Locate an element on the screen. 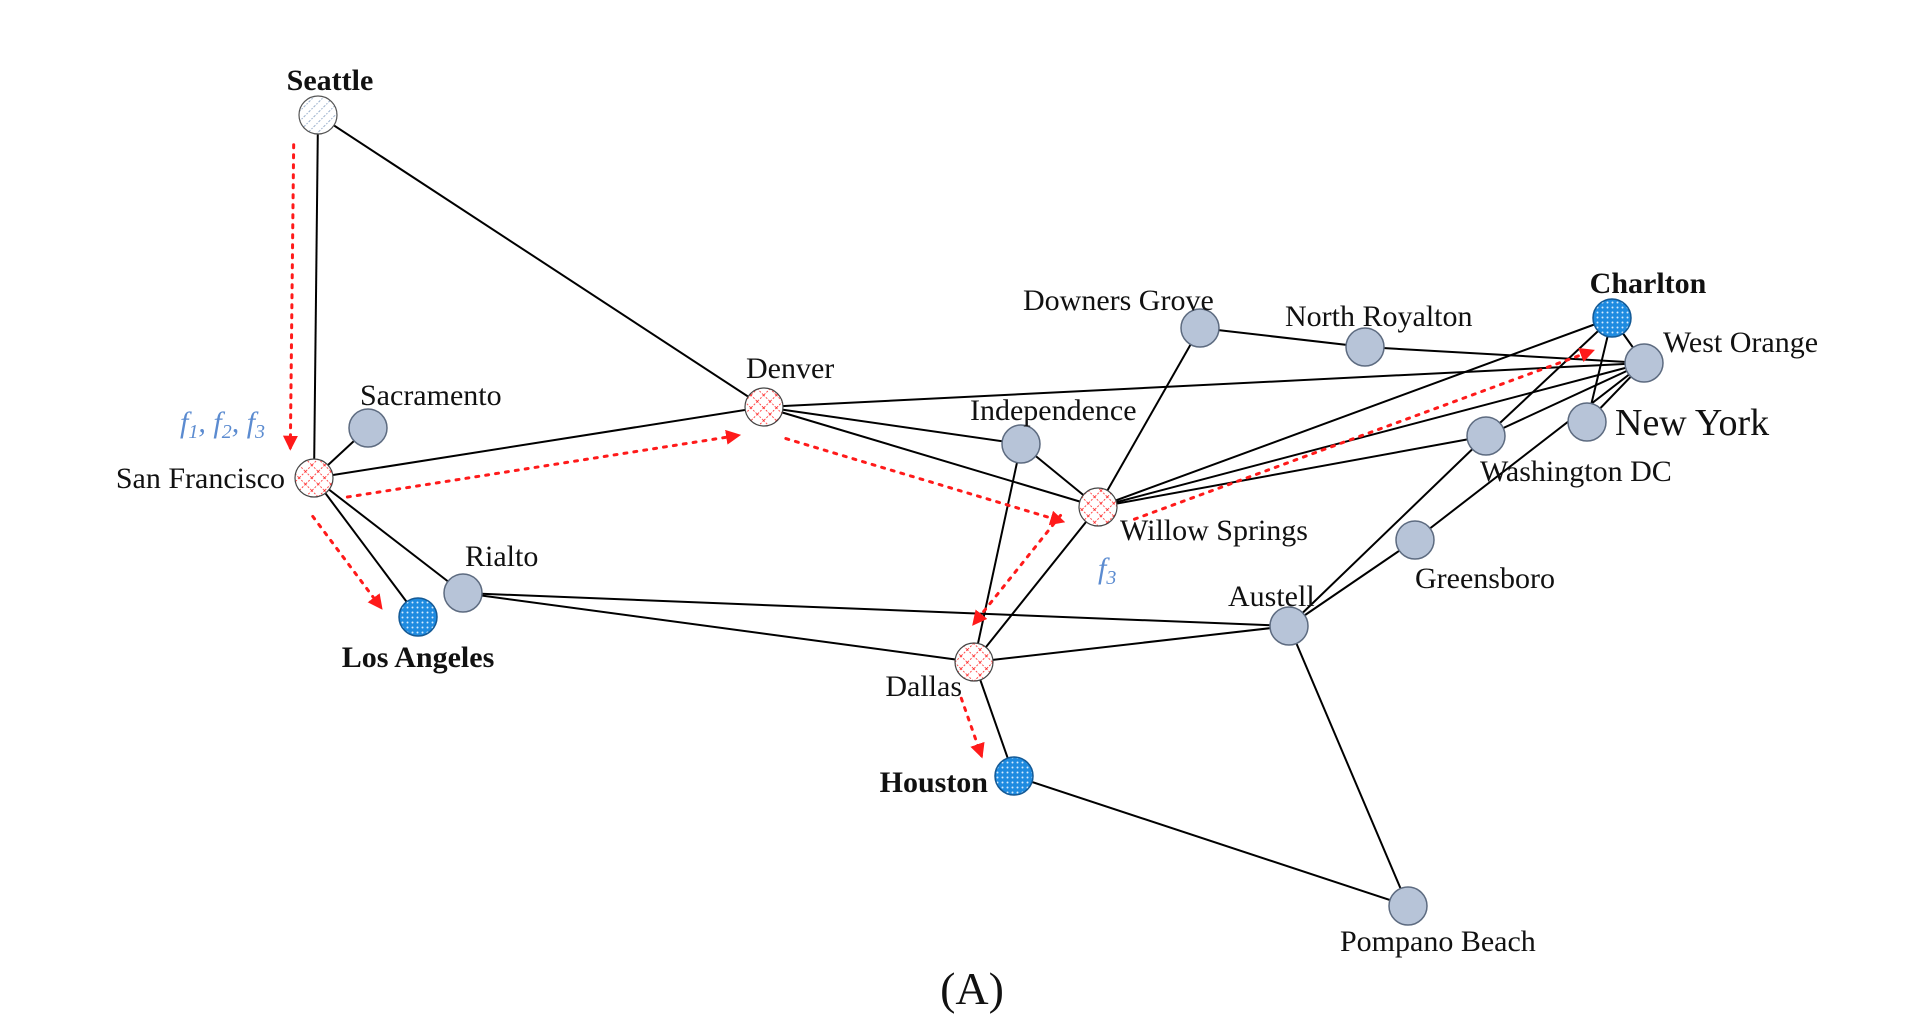 The width and height of the screenshot is (1917, 1019). edge-charlton-washingtondc is located at coordinates (1549, 377).